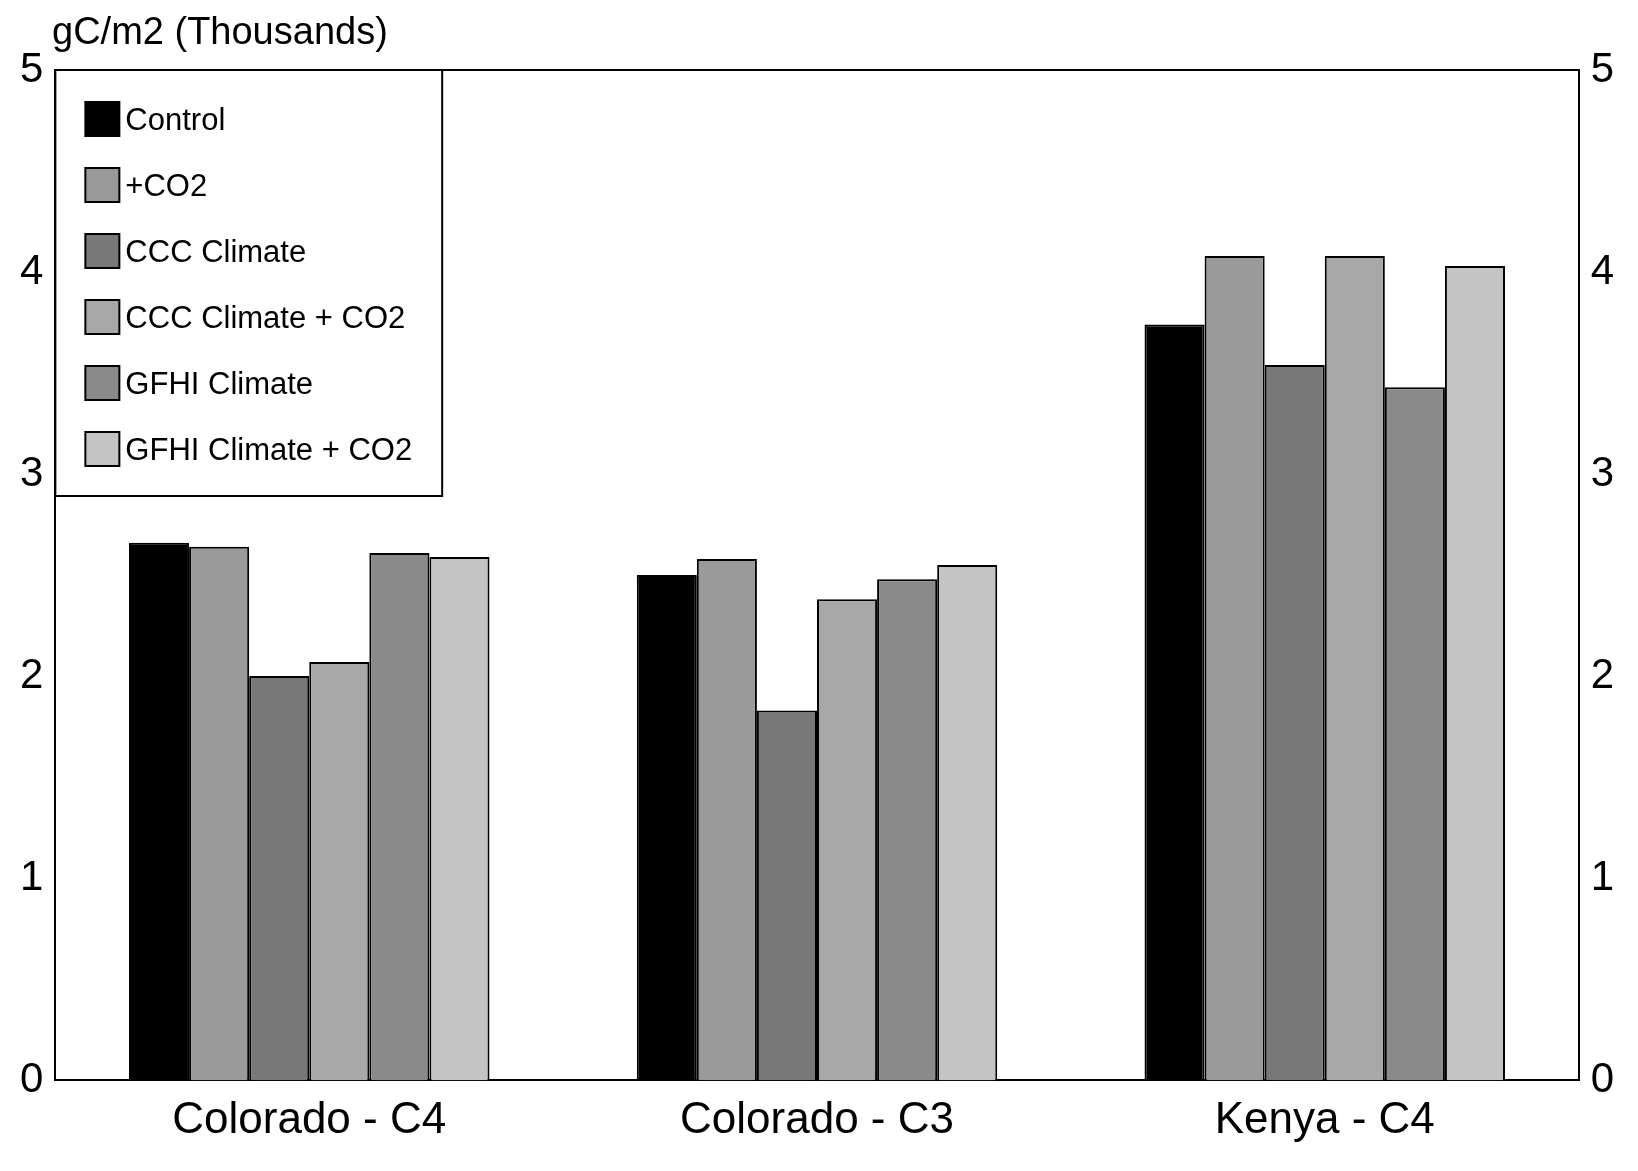 The image size is (1638, 1171). Describe the element at coordinates (1602, 673) in the screenshot. I see `y2-tick-label: 2` at that location.